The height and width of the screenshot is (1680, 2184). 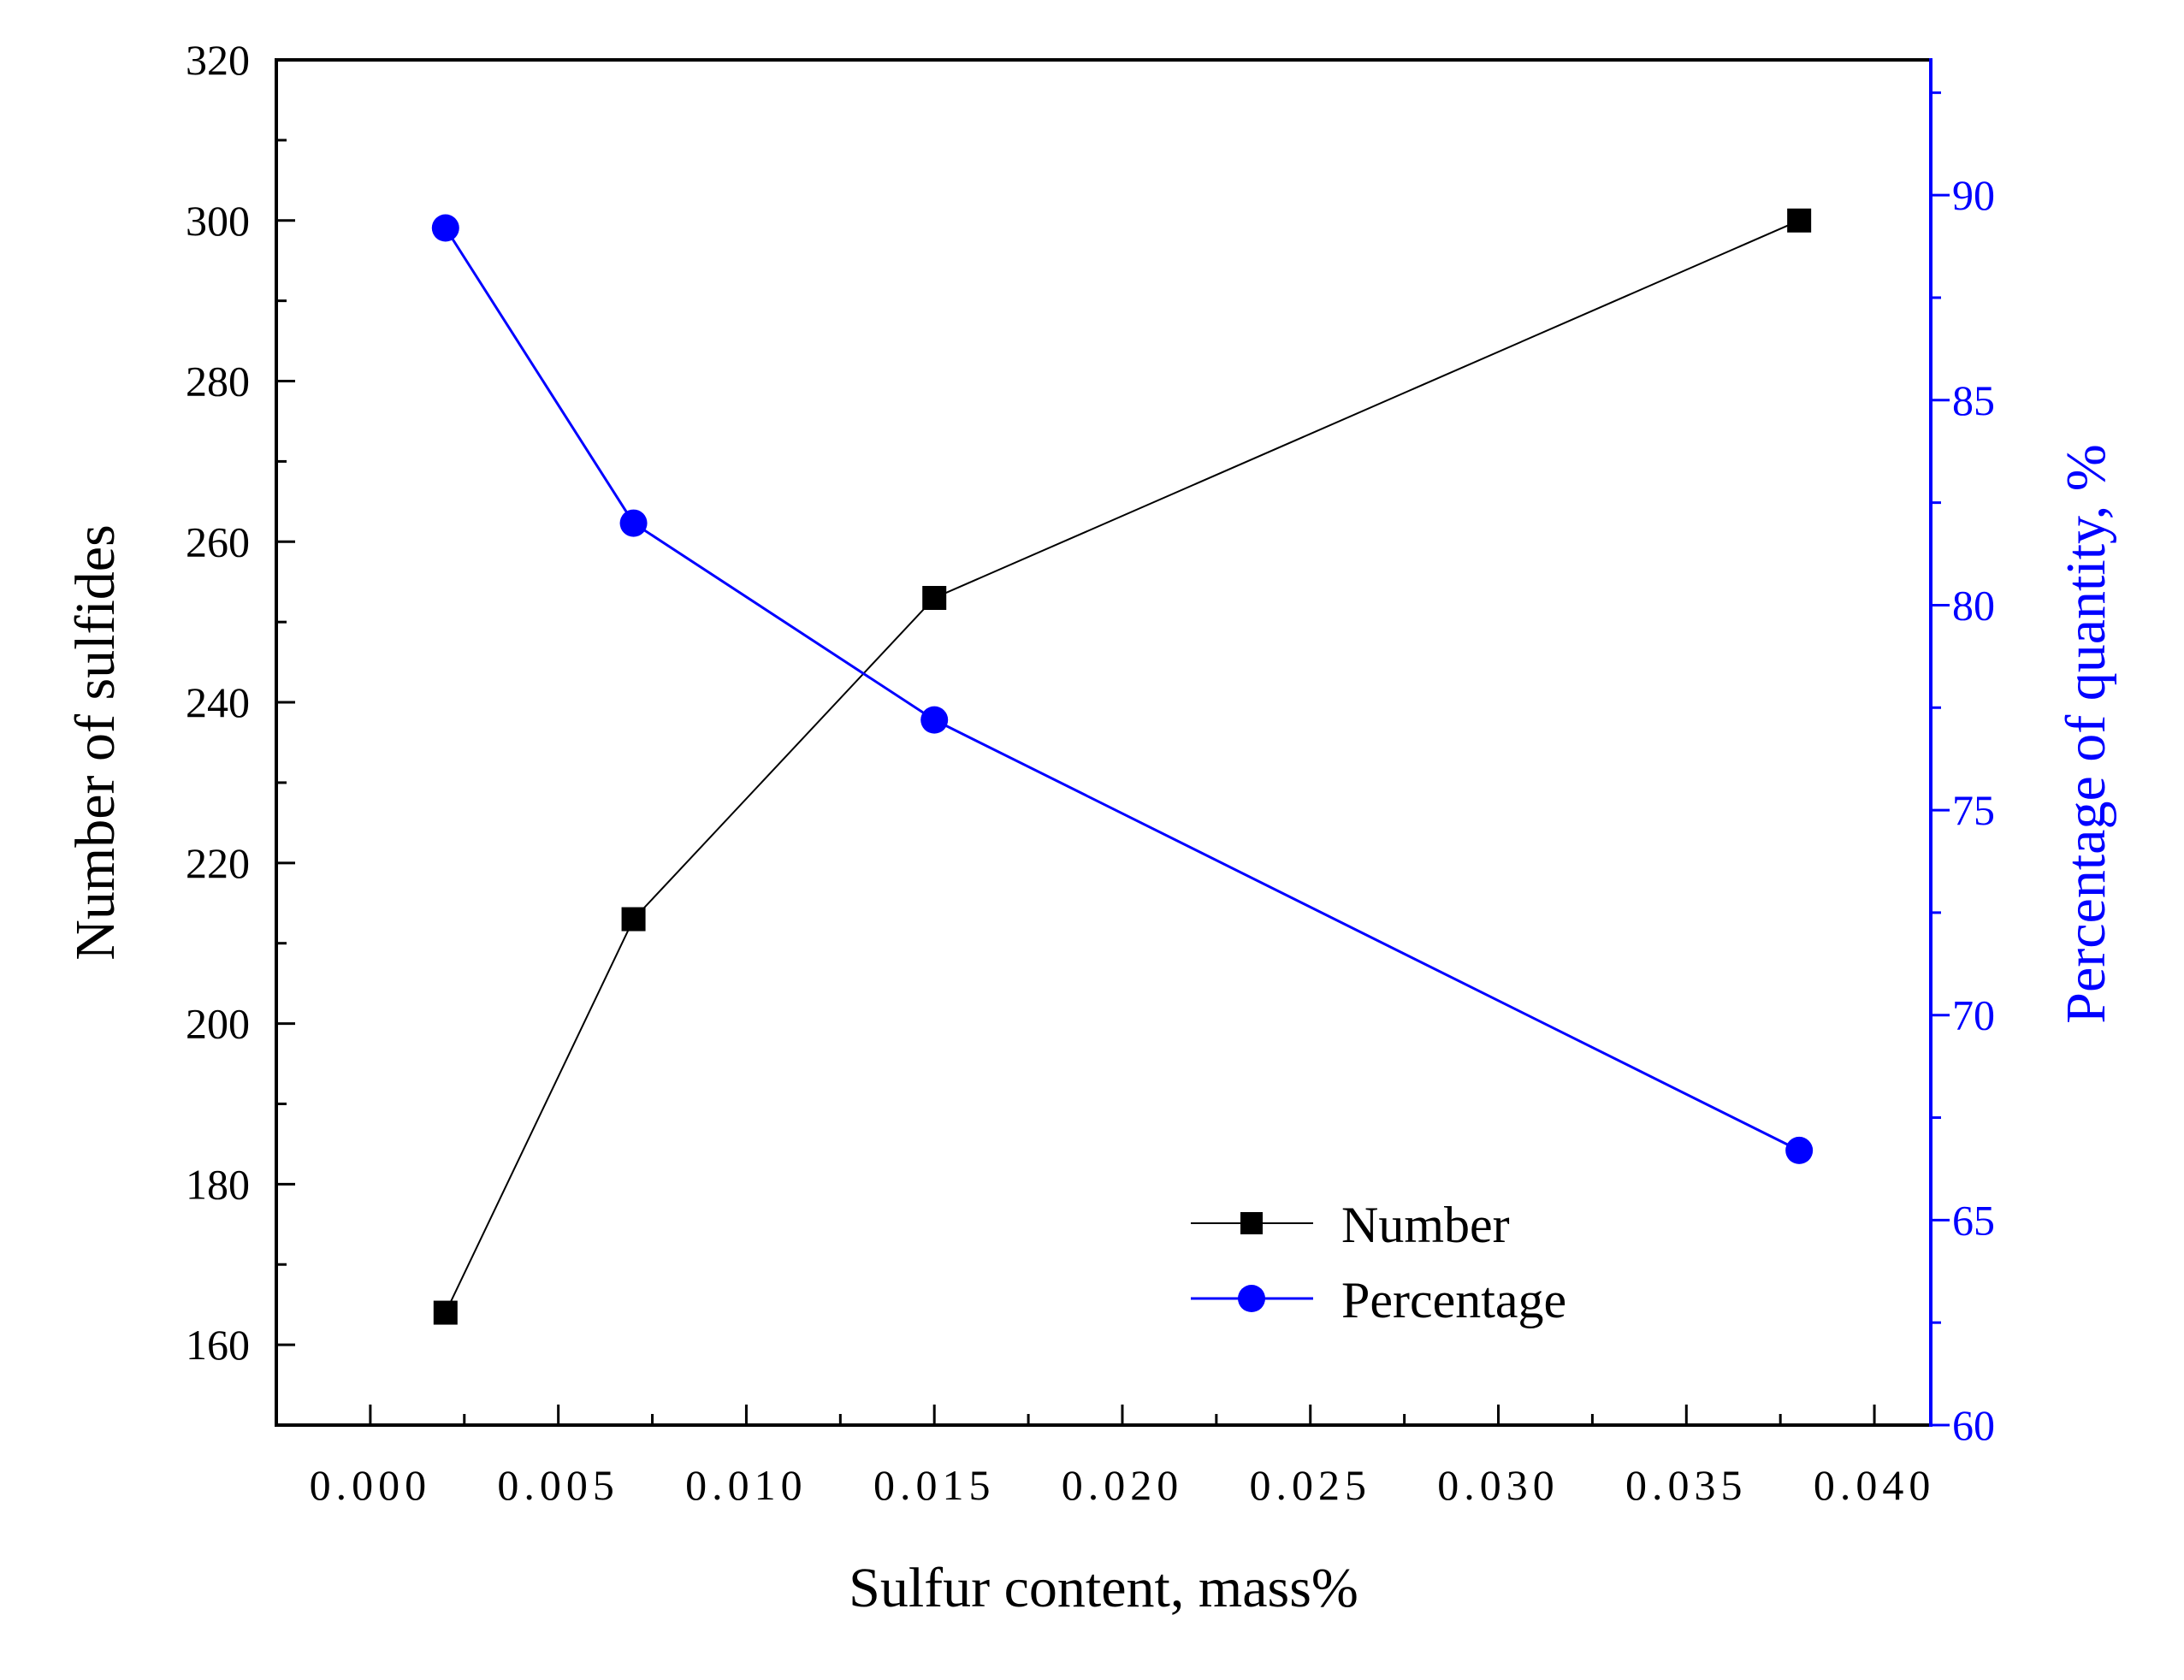 What do you see at coordinates (218, 1024) in the screenshot?
I see `y-left-tick-label: 200` at bounding box center [218, 1024].